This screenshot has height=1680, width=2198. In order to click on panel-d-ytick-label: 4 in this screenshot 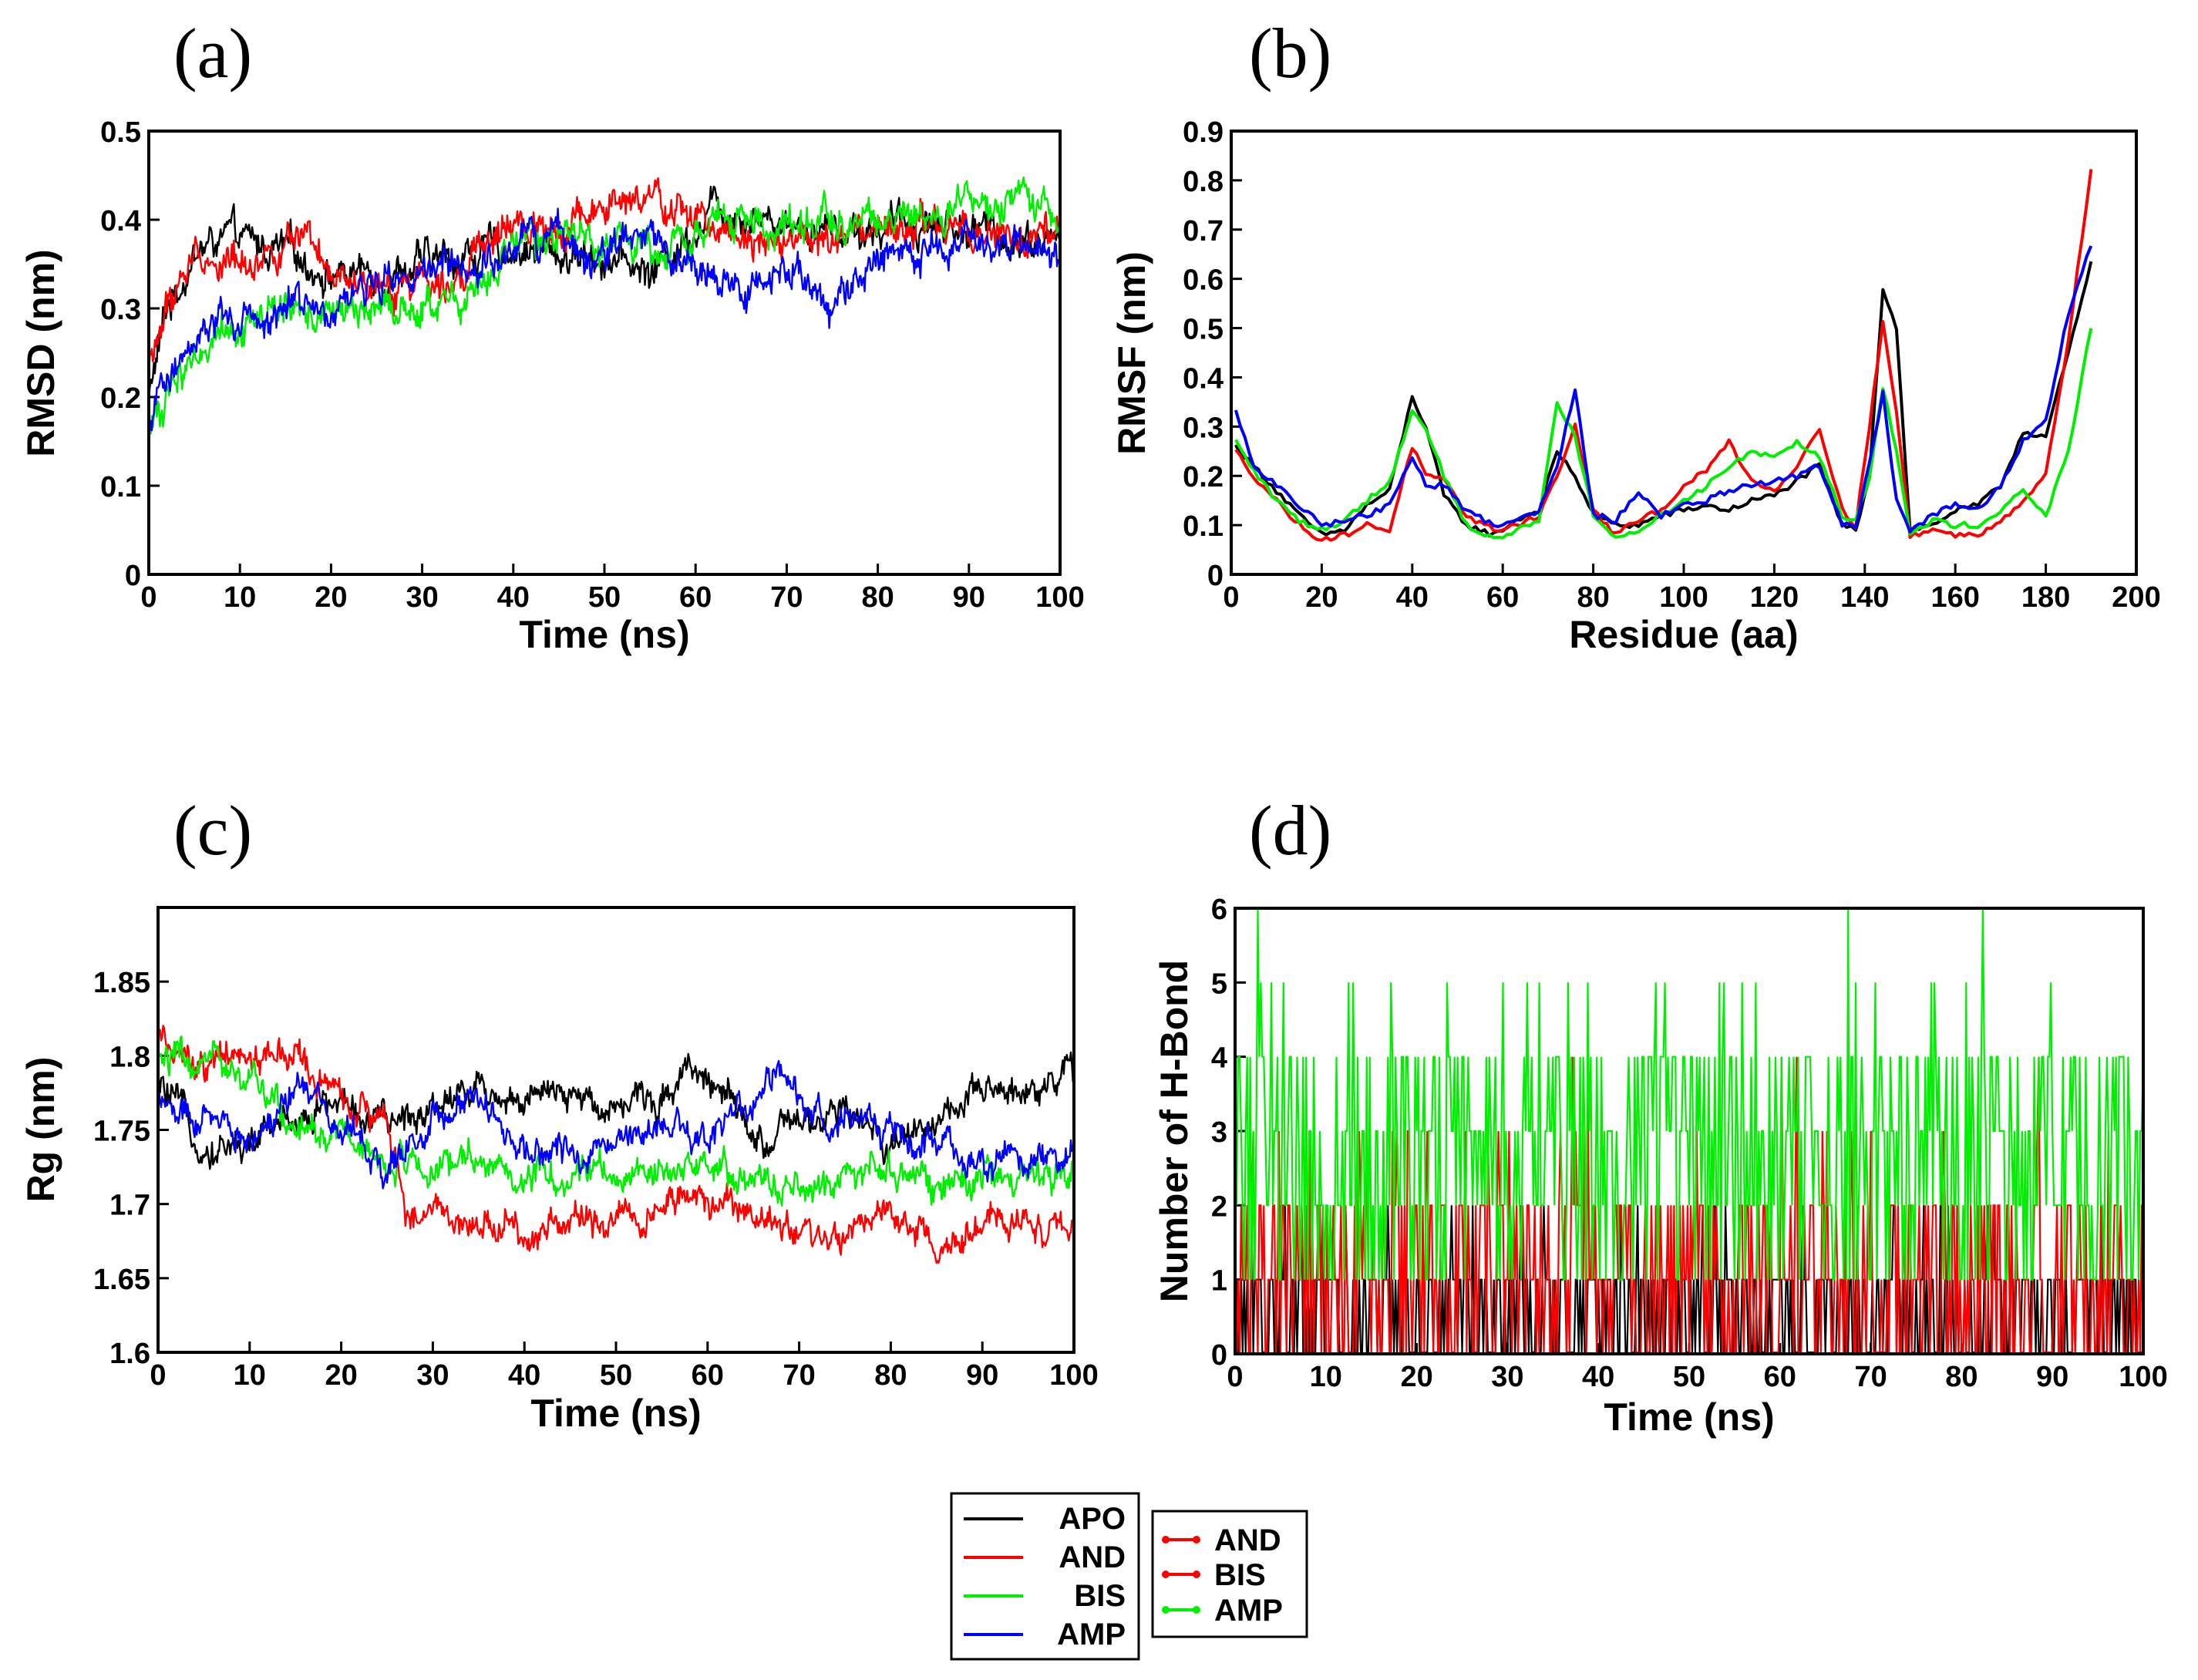, I will do `click(1219, 1058)`.